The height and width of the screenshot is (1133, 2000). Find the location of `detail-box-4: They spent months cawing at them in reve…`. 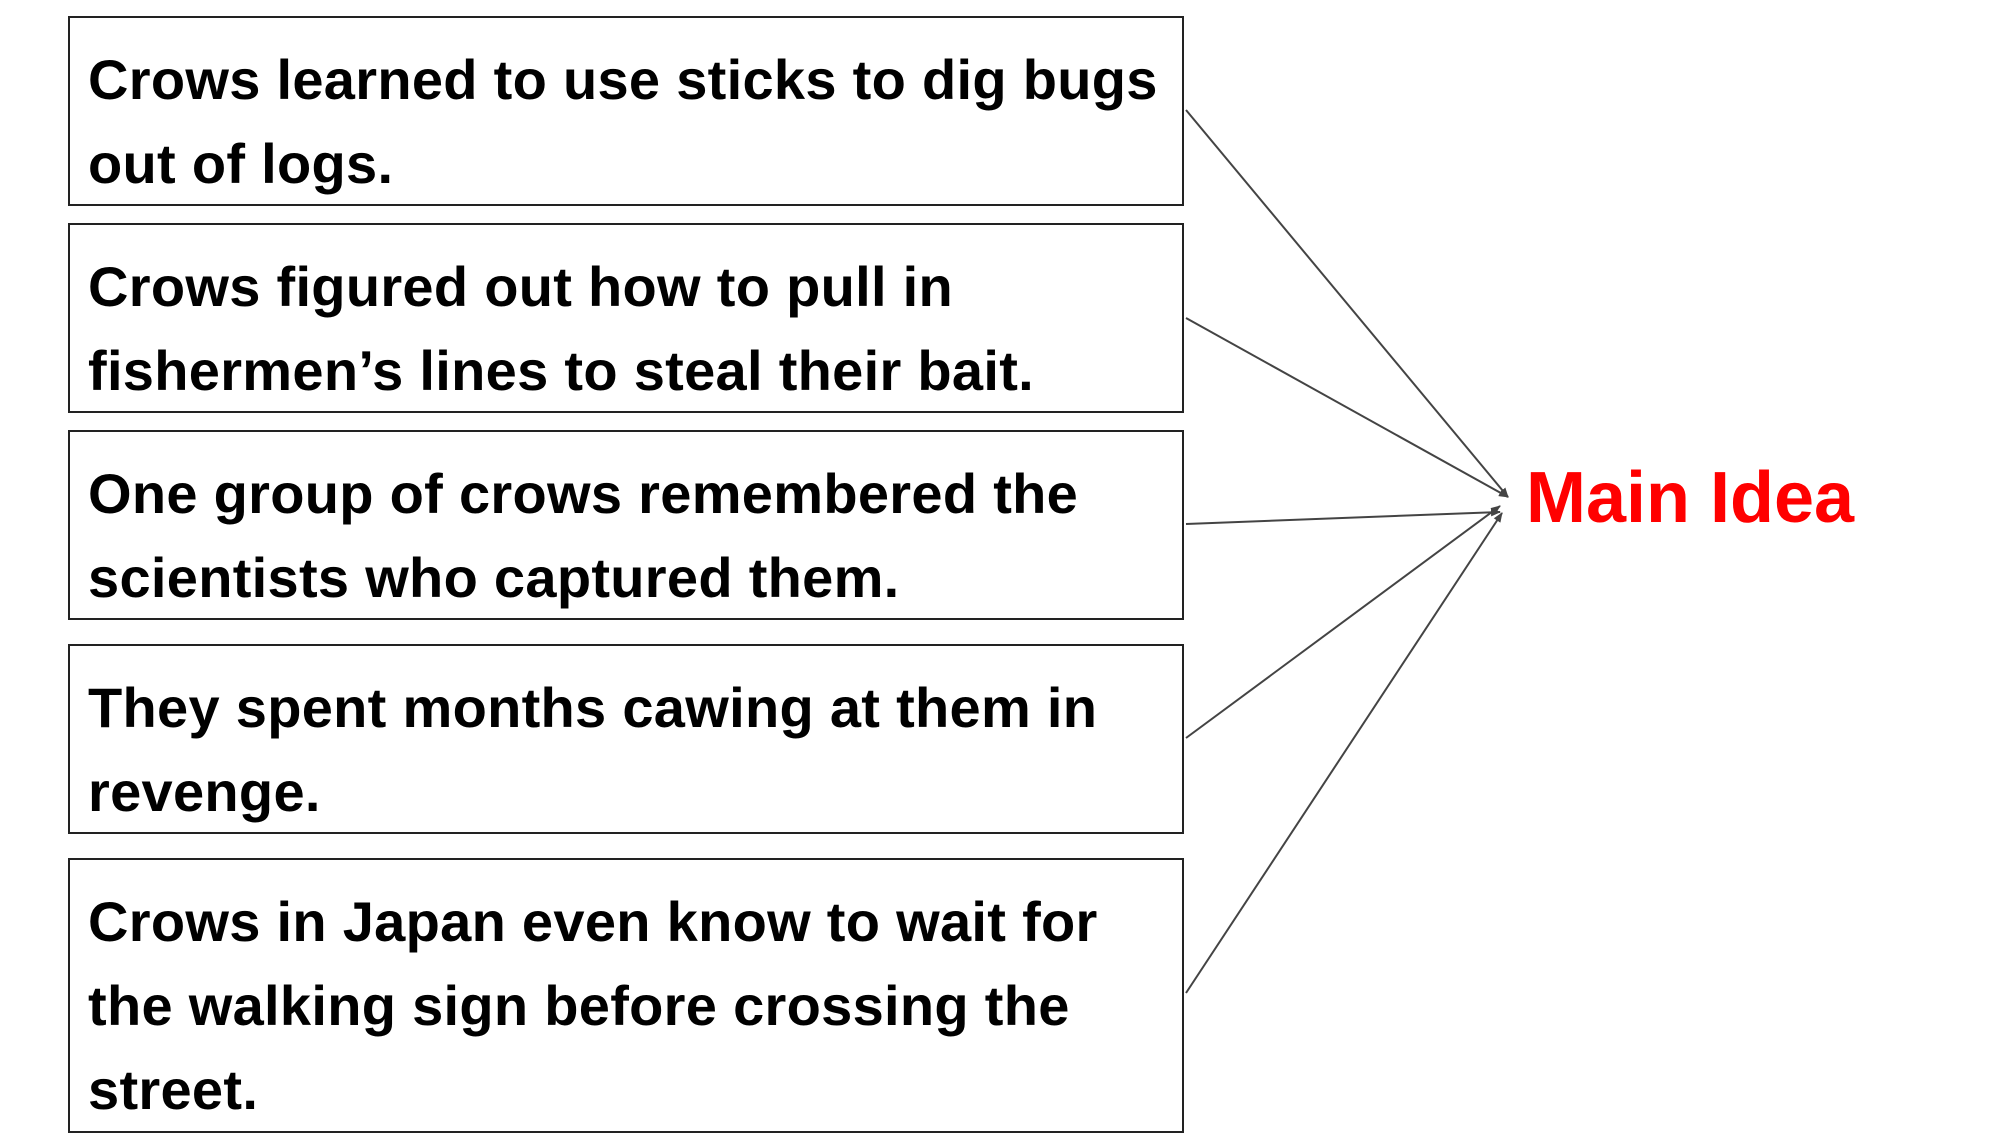

detail-box-4: They spent months cawing at them in reve… is located at coordinates (626, 739).